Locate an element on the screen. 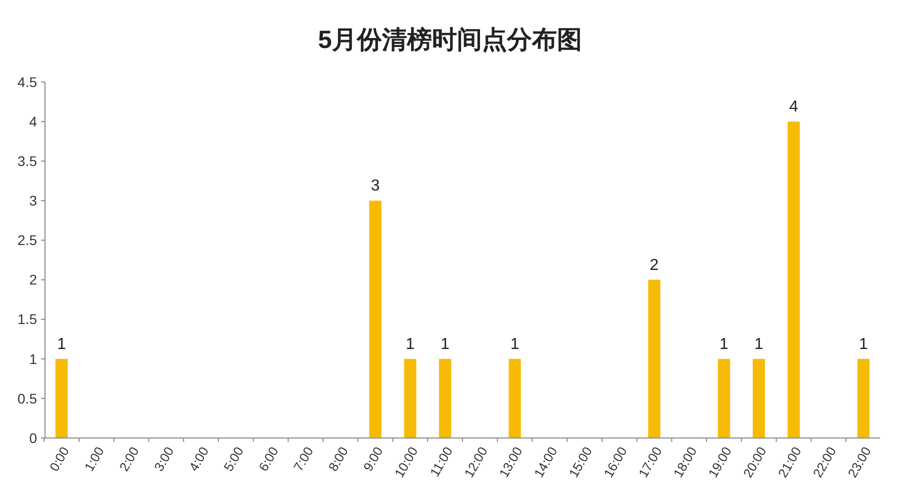 This screenshot has width=900, height=502. y-tick-label: 1.5 is located at coordinates (28, 319).